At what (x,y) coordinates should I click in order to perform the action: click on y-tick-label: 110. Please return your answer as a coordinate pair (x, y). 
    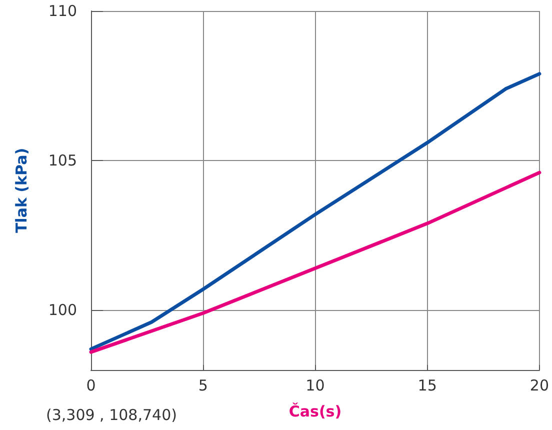
    Looking at the image, I should click on (62, 11).